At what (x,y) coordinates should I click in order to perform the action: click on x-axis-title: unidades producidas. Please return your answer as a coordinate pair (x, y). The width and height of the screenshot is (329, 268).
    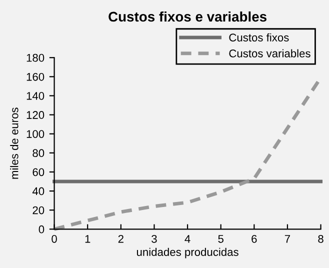
    Looking at the image, I should click on (187, 253).